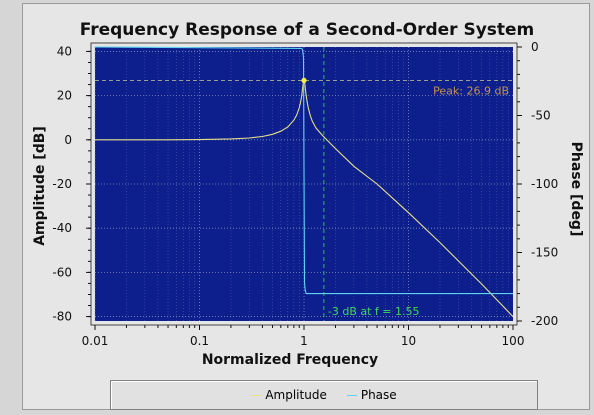 Image resolution: width=594 pixels, height=415 pixels. Describe the element at coordinates (471, 90) in the screenshot. I see `peak-annotation: Peak: 26.9 dB` at that location.